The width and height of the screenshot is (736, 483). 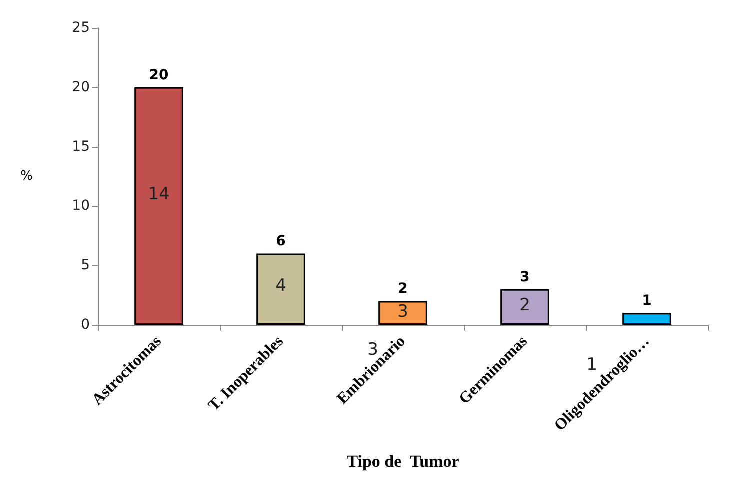 What do you see at coordinates (403, 461) in the screenshot?
I see `x-axis-title: Tipo de Tumor` at bounding box center [403, 461].